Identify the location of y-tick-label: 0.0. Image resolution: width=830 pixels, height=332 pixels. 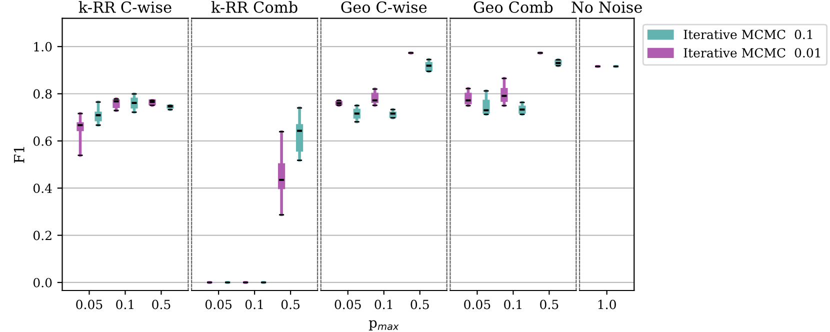
(42, 283).